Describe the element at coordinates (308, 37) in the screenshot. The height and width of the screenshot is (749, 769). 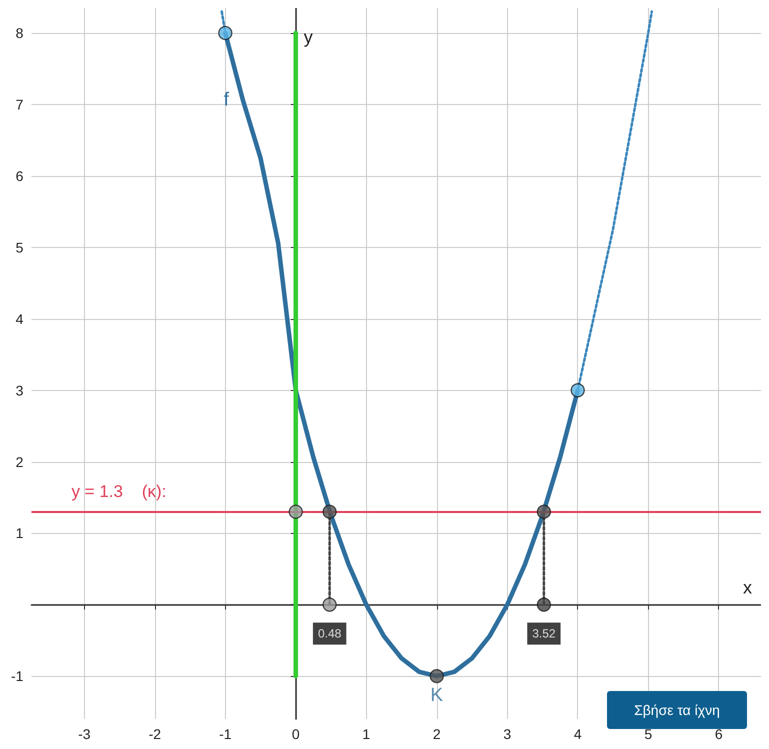
I see `y-axis-title: y` at that location.